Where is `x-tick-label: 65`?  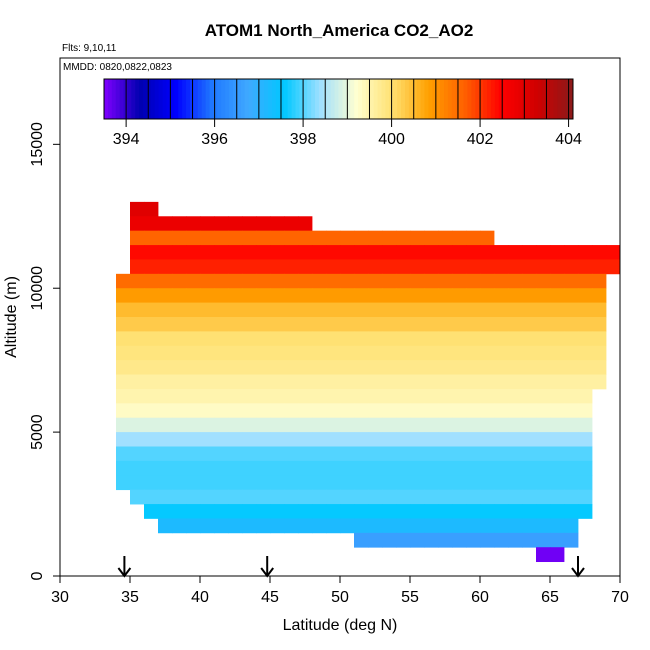
x-tick-label: 65 is located at coordinates (550, 597).